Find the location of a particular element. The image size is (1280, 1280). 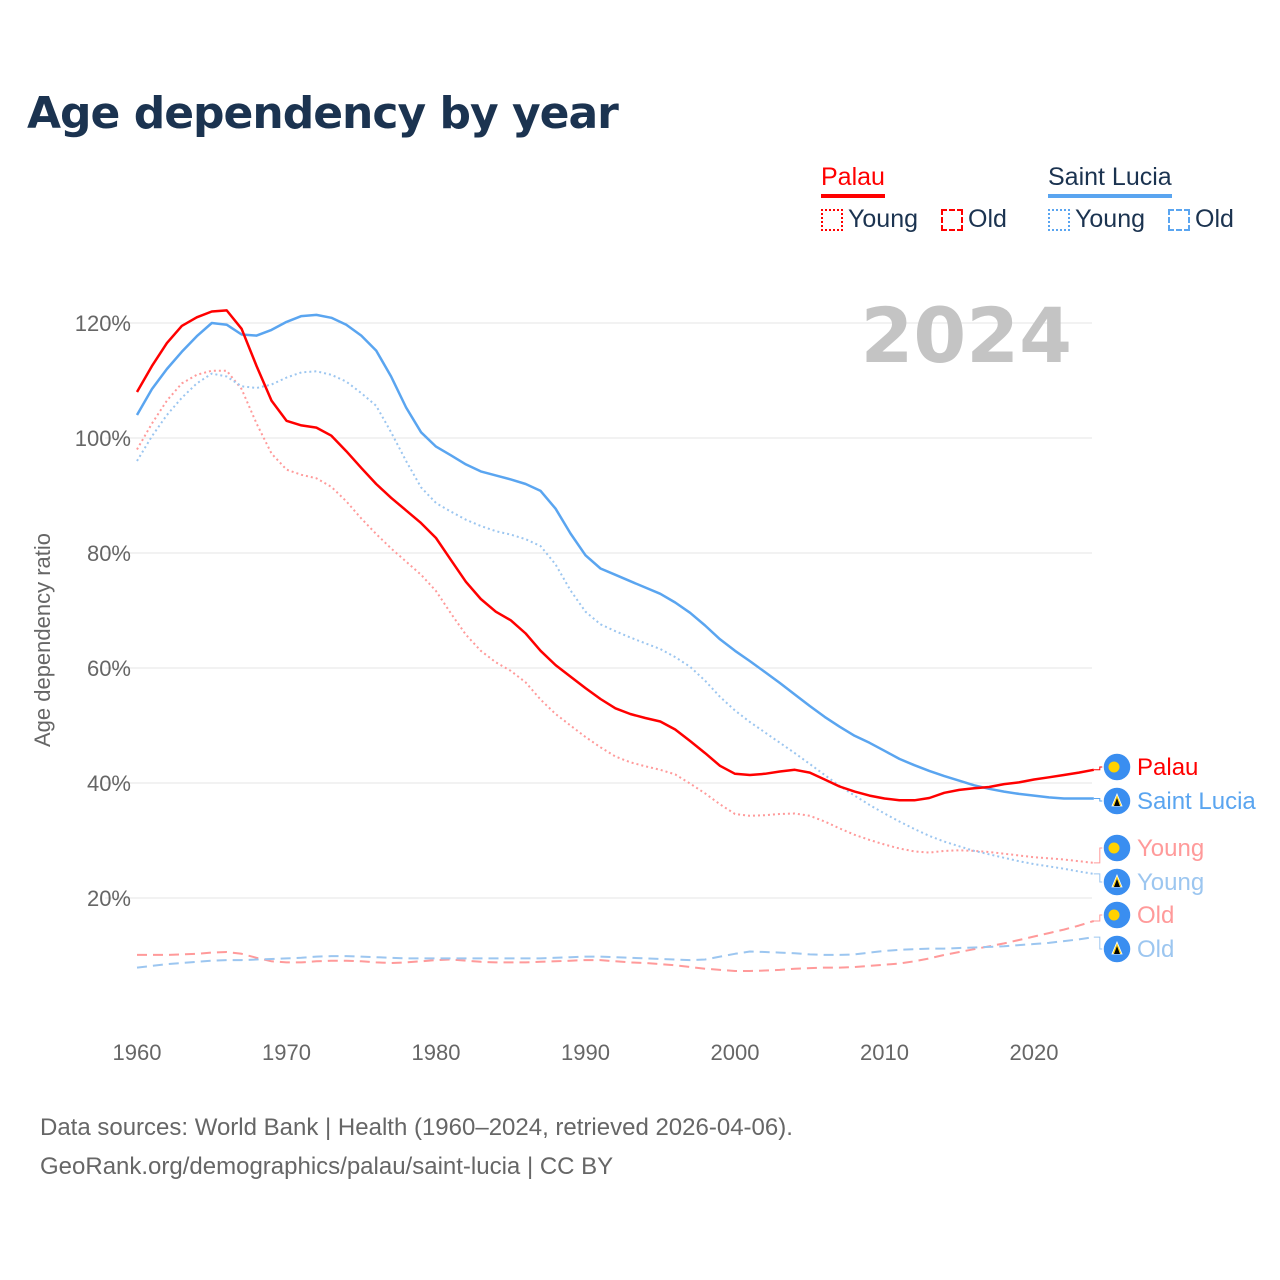

x-tick-label: 2000 is located at coordinates (735, 1052).